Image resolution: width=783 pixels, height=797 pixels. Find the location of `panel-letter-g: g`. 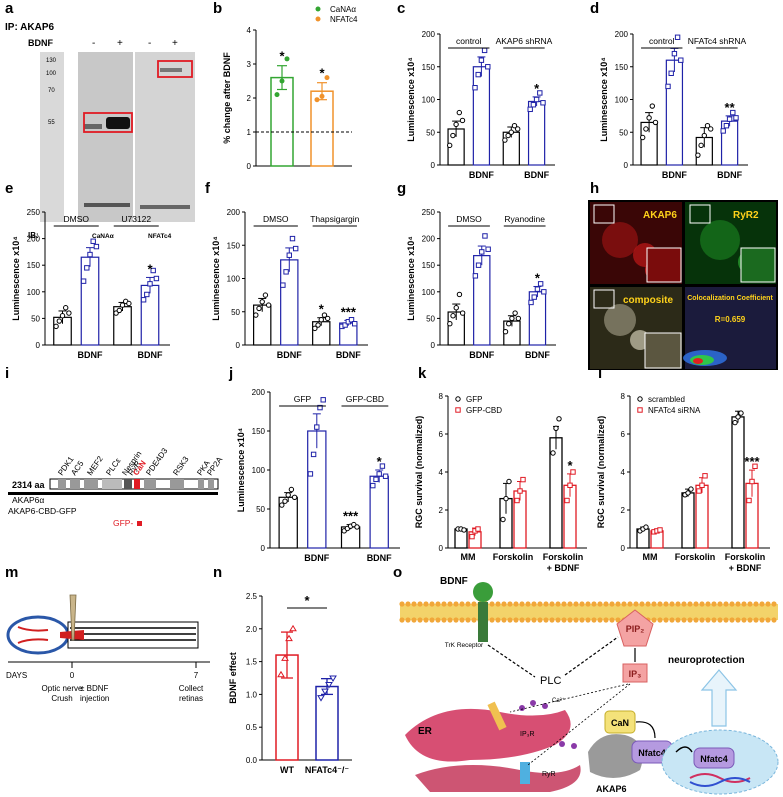

panel-letter-g: g is located at coordinates (401, 188).